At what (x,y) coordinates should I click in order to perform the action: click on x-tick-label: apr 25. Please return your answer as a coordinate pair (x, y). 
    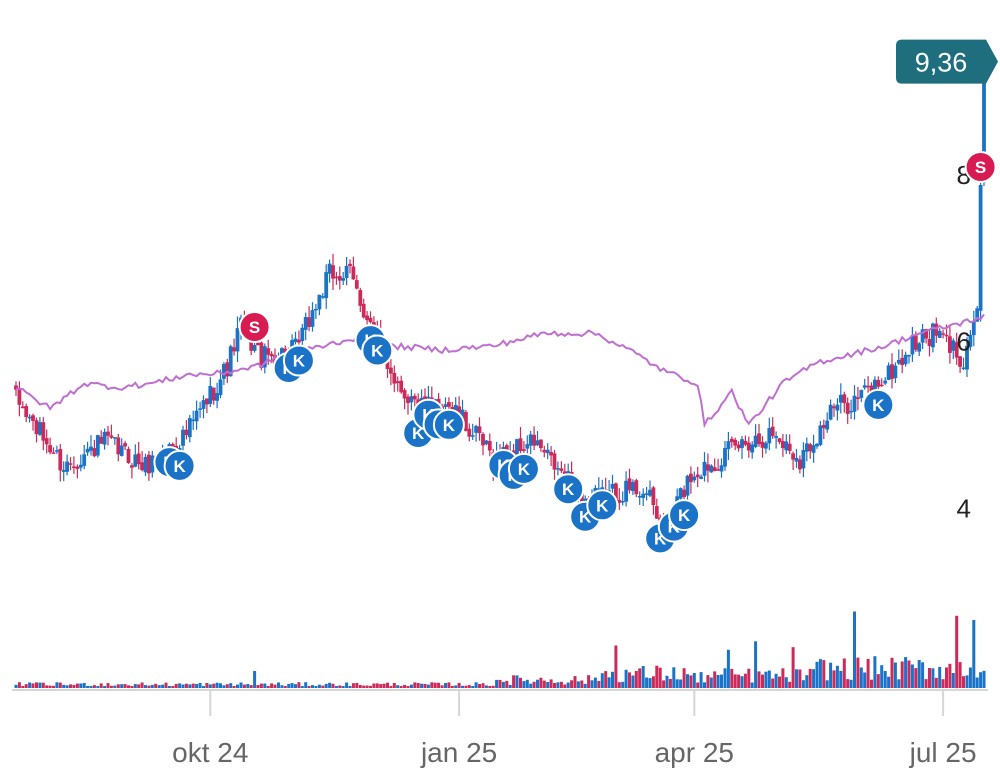
    Looking at the image, I should click on (694, 752).